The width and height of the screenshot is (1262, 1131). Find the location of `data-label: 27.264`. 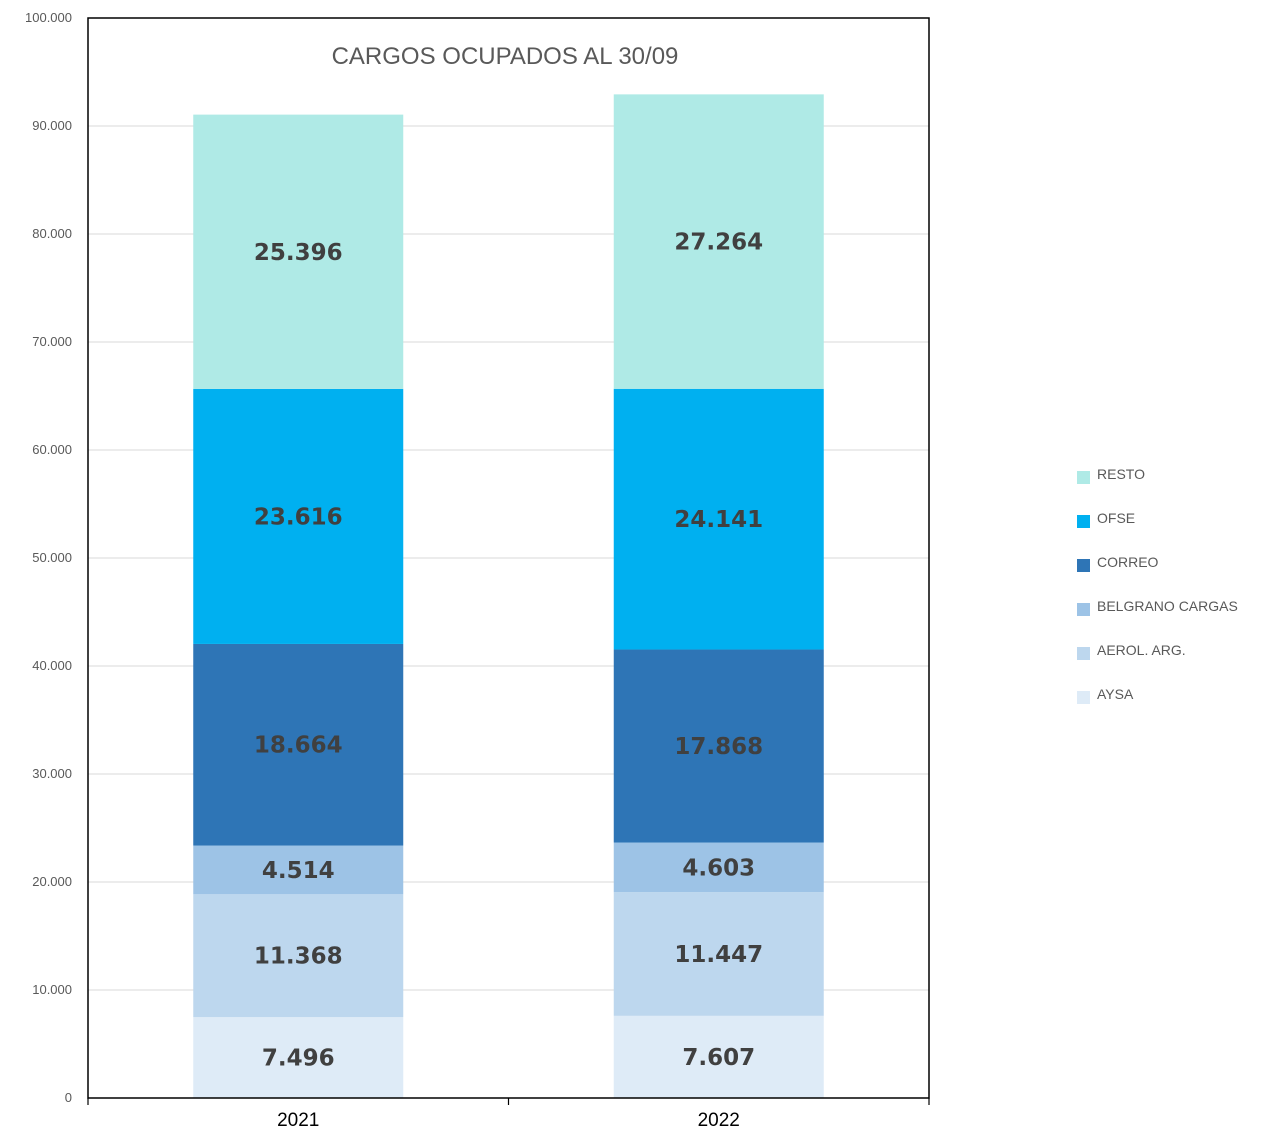

data-label: 27.264 is located at coordinates (718, 243).